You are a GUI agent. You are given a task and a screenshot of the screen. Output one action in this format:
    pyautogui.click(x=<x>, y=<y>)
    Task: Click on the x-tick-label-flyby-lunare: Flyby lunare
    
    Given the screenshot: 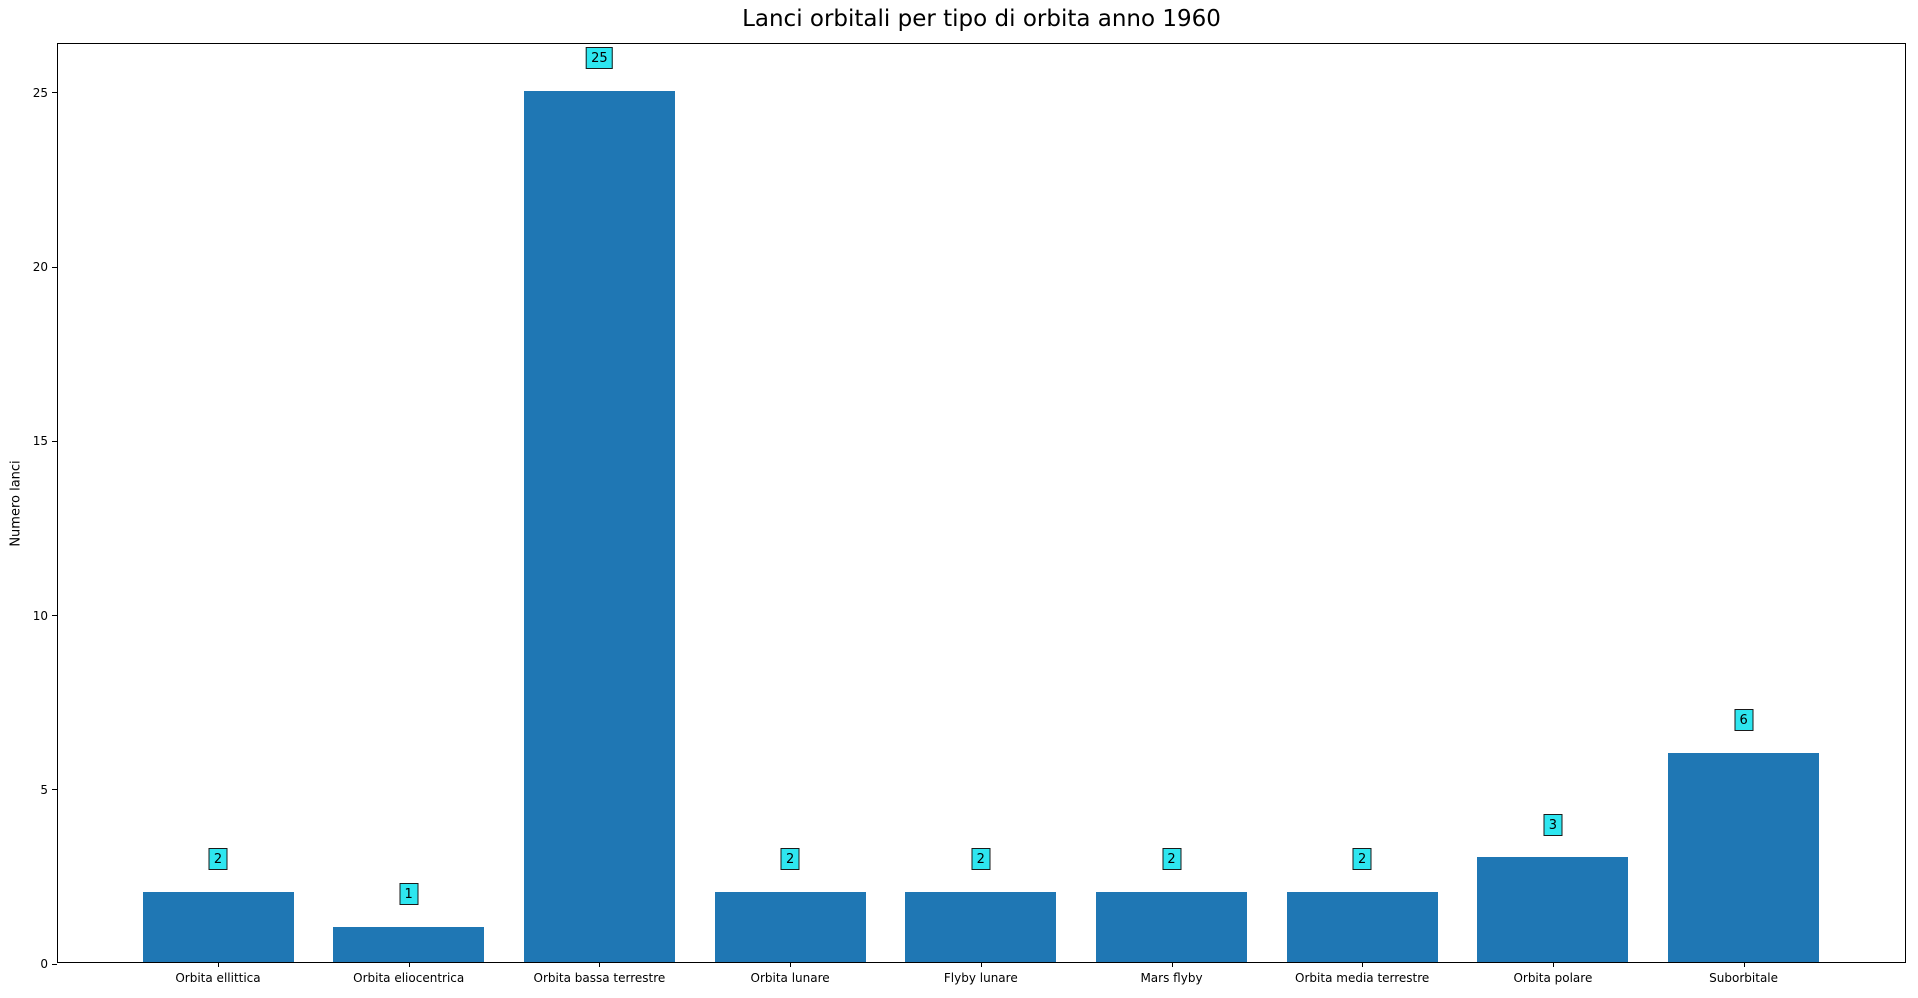 What is the action you would take?
    pyautogui.click(x=980, y=978)
    